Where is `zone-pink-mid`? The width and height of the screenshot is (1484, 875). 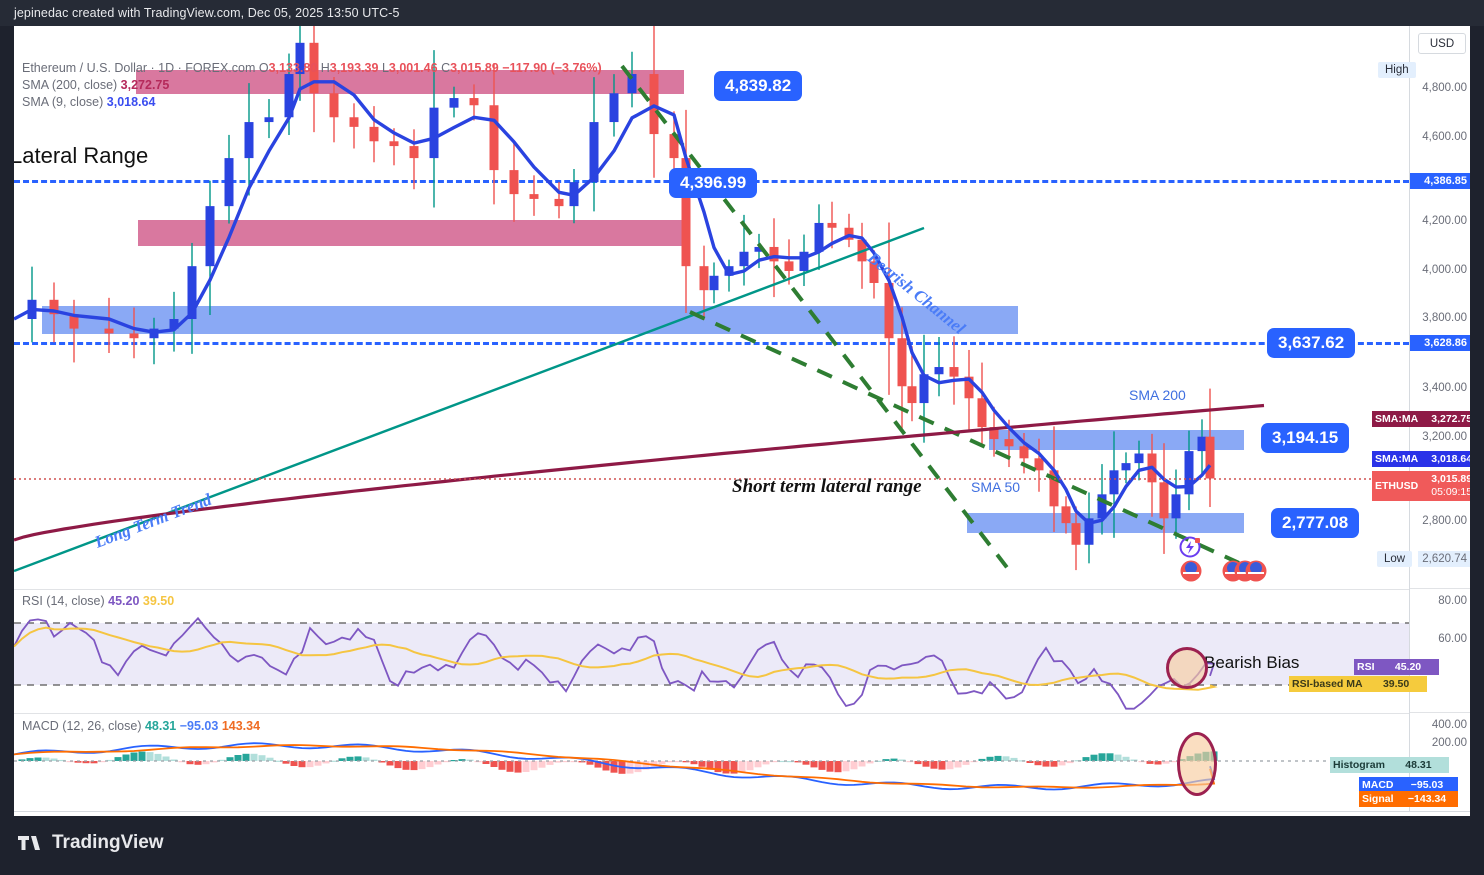
zone-pink-mid is located at coordinates (411, 233).